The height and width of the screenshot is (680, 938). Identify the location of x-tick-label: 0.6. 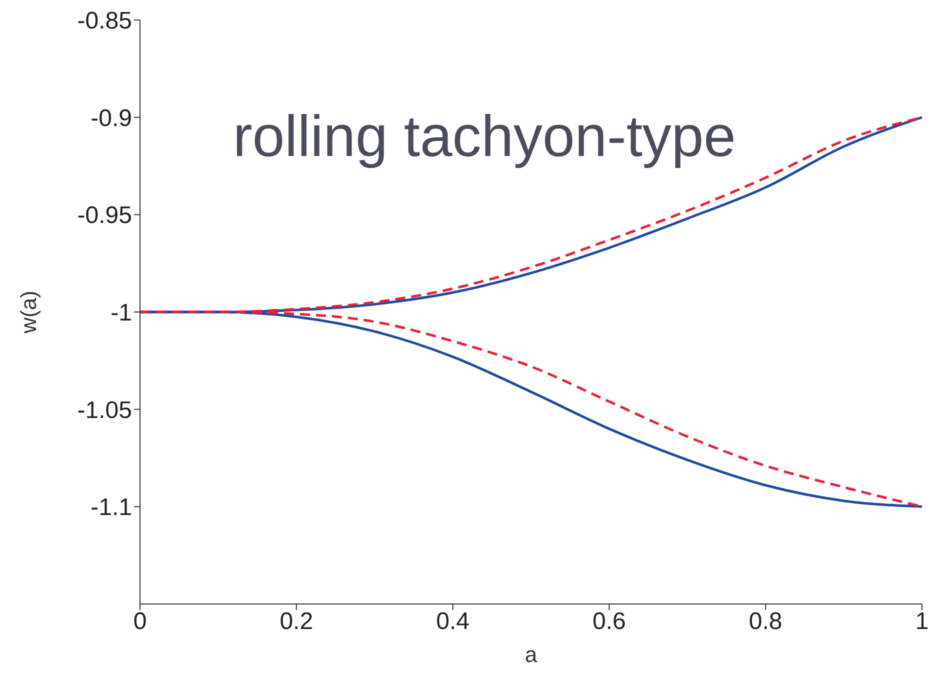
(609, 622).